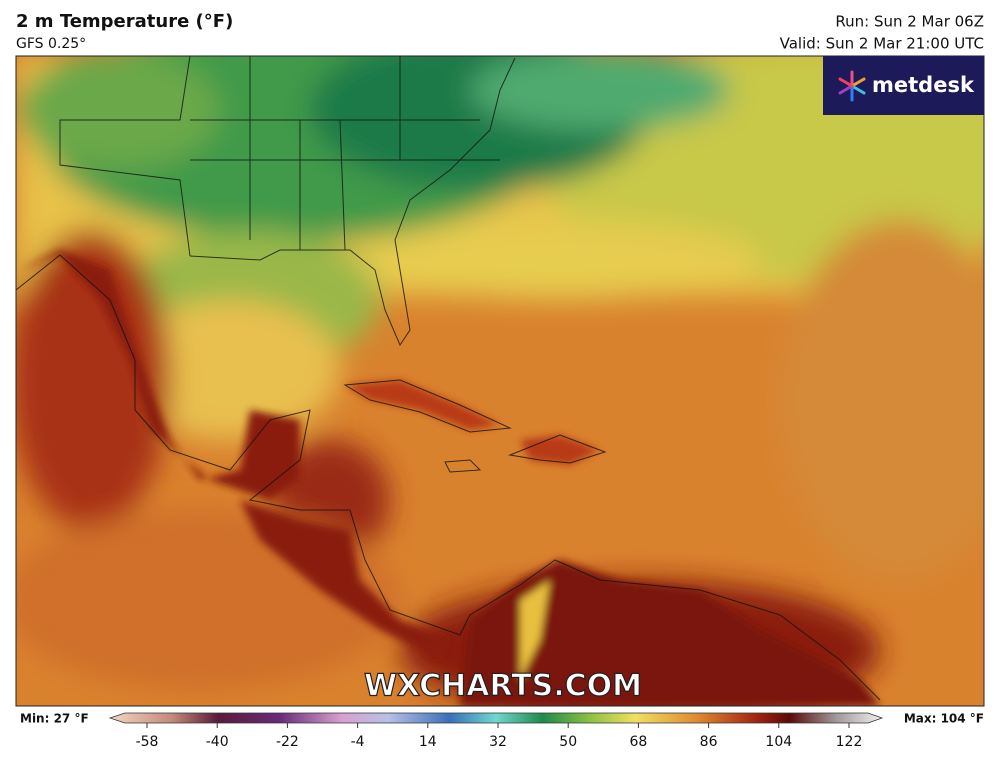  I want to click on tick-label: 122, so click(849, 742).